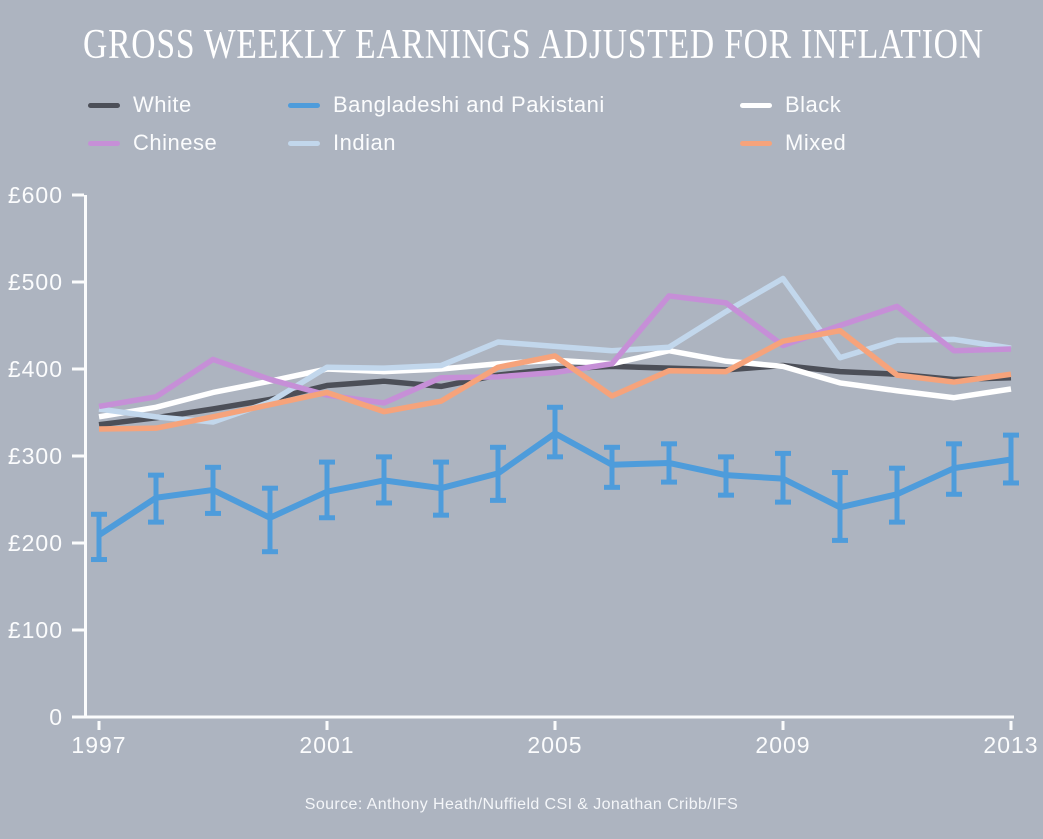 The height and width of the screenshot is (839, 1043). Describe the element at coordinates (56, 717) in the screenshot. I see `y-tick-label: 0` at that location.